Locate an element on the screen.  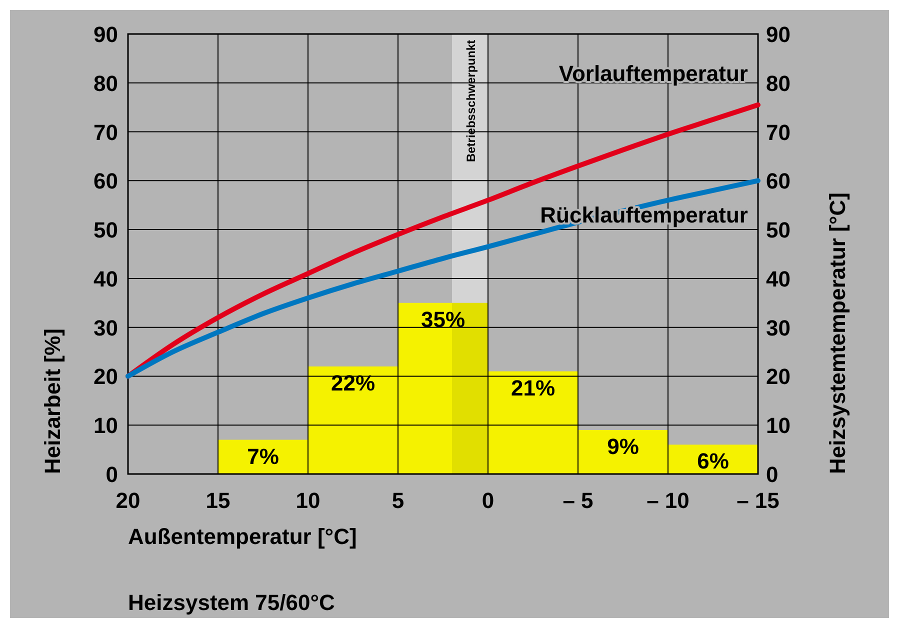
data-label: 6% is located at coordinates (713, 461).